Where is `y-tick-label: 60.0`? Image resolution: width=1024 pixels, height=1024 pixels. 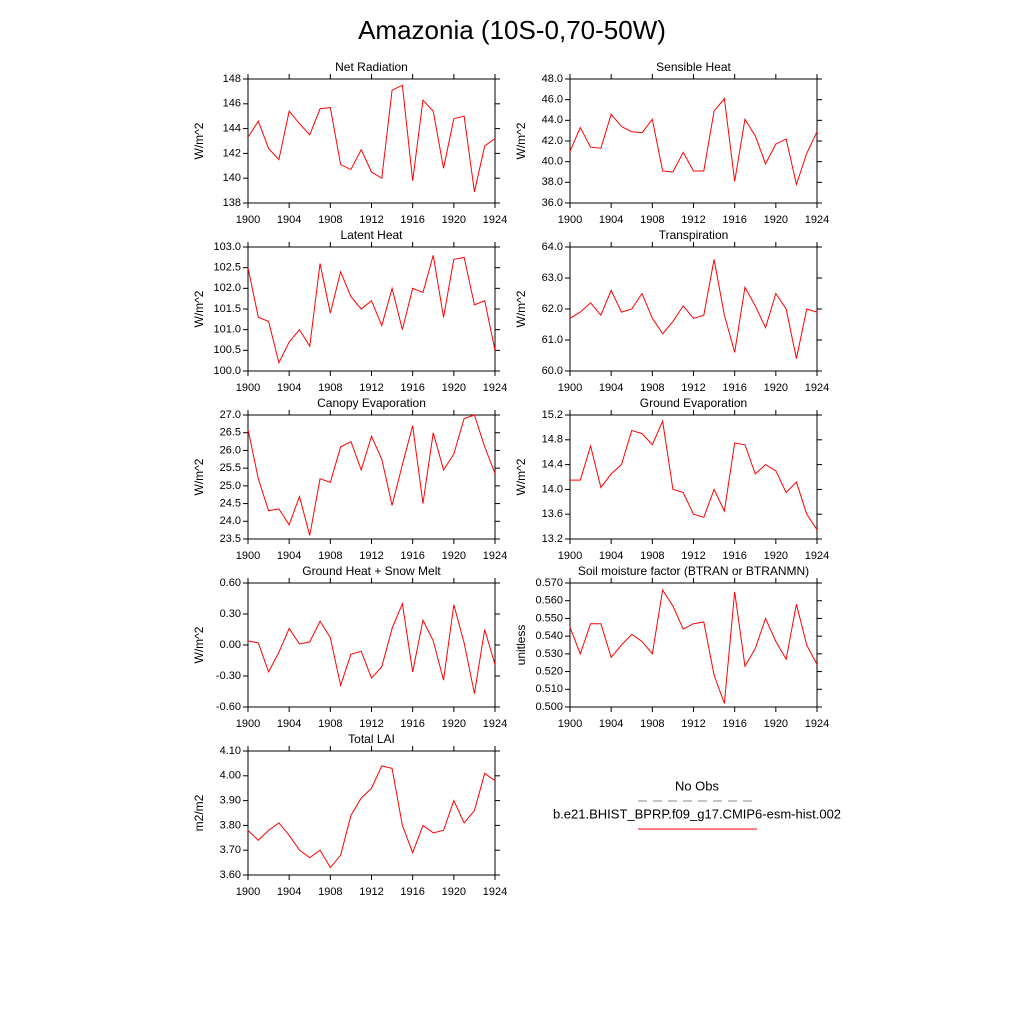 y-tick-label: 60.0 is located at coordinates (552, 371).